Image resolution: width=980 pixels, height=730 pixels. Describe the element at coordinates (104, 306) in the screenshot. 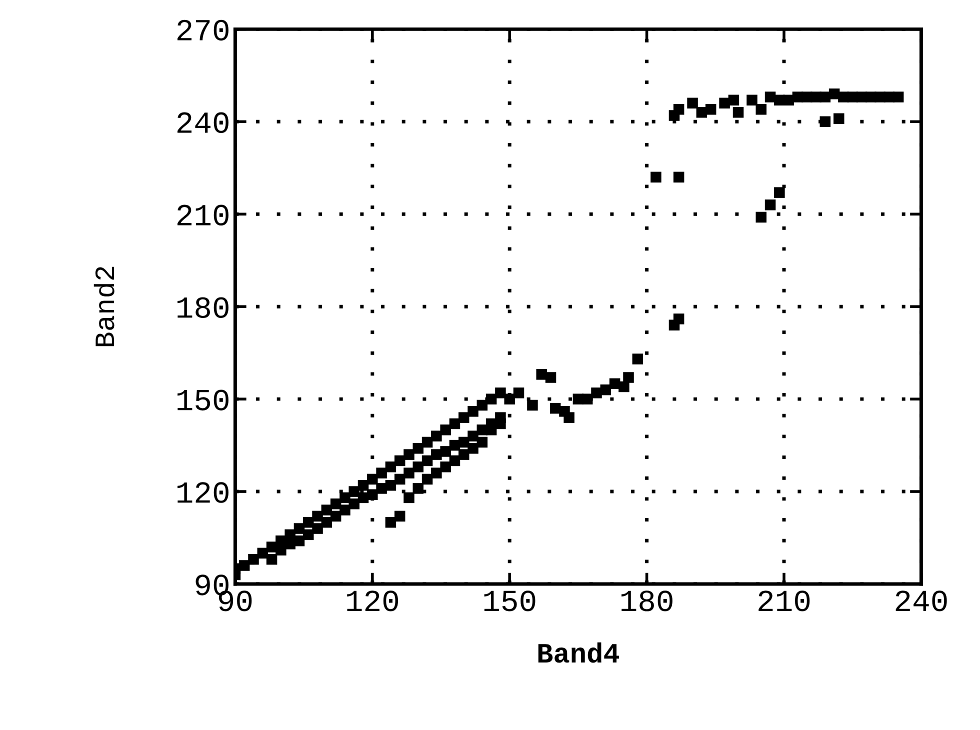

I see `y-axis-title: Band2` at that location.